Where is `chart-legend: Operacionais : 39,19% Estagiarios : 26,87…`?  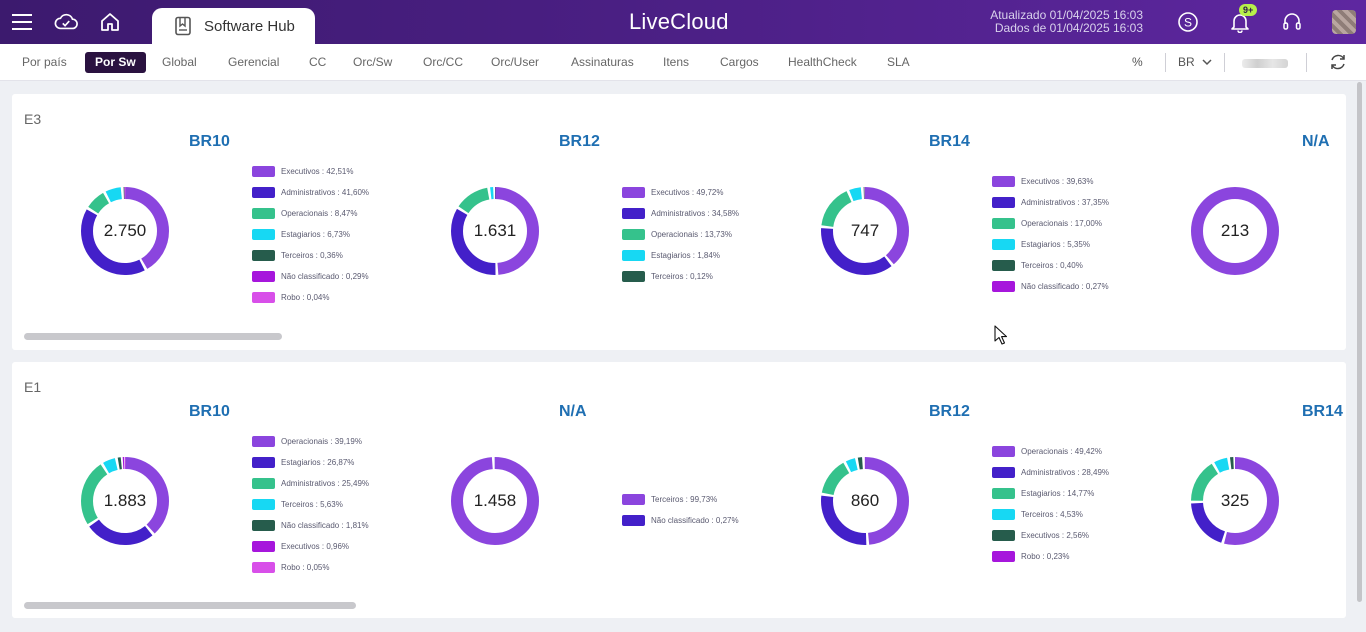 chart-legend: Operacionais : 39,19% Estagiarios : 26,87… is located at coordinates (310, 504).